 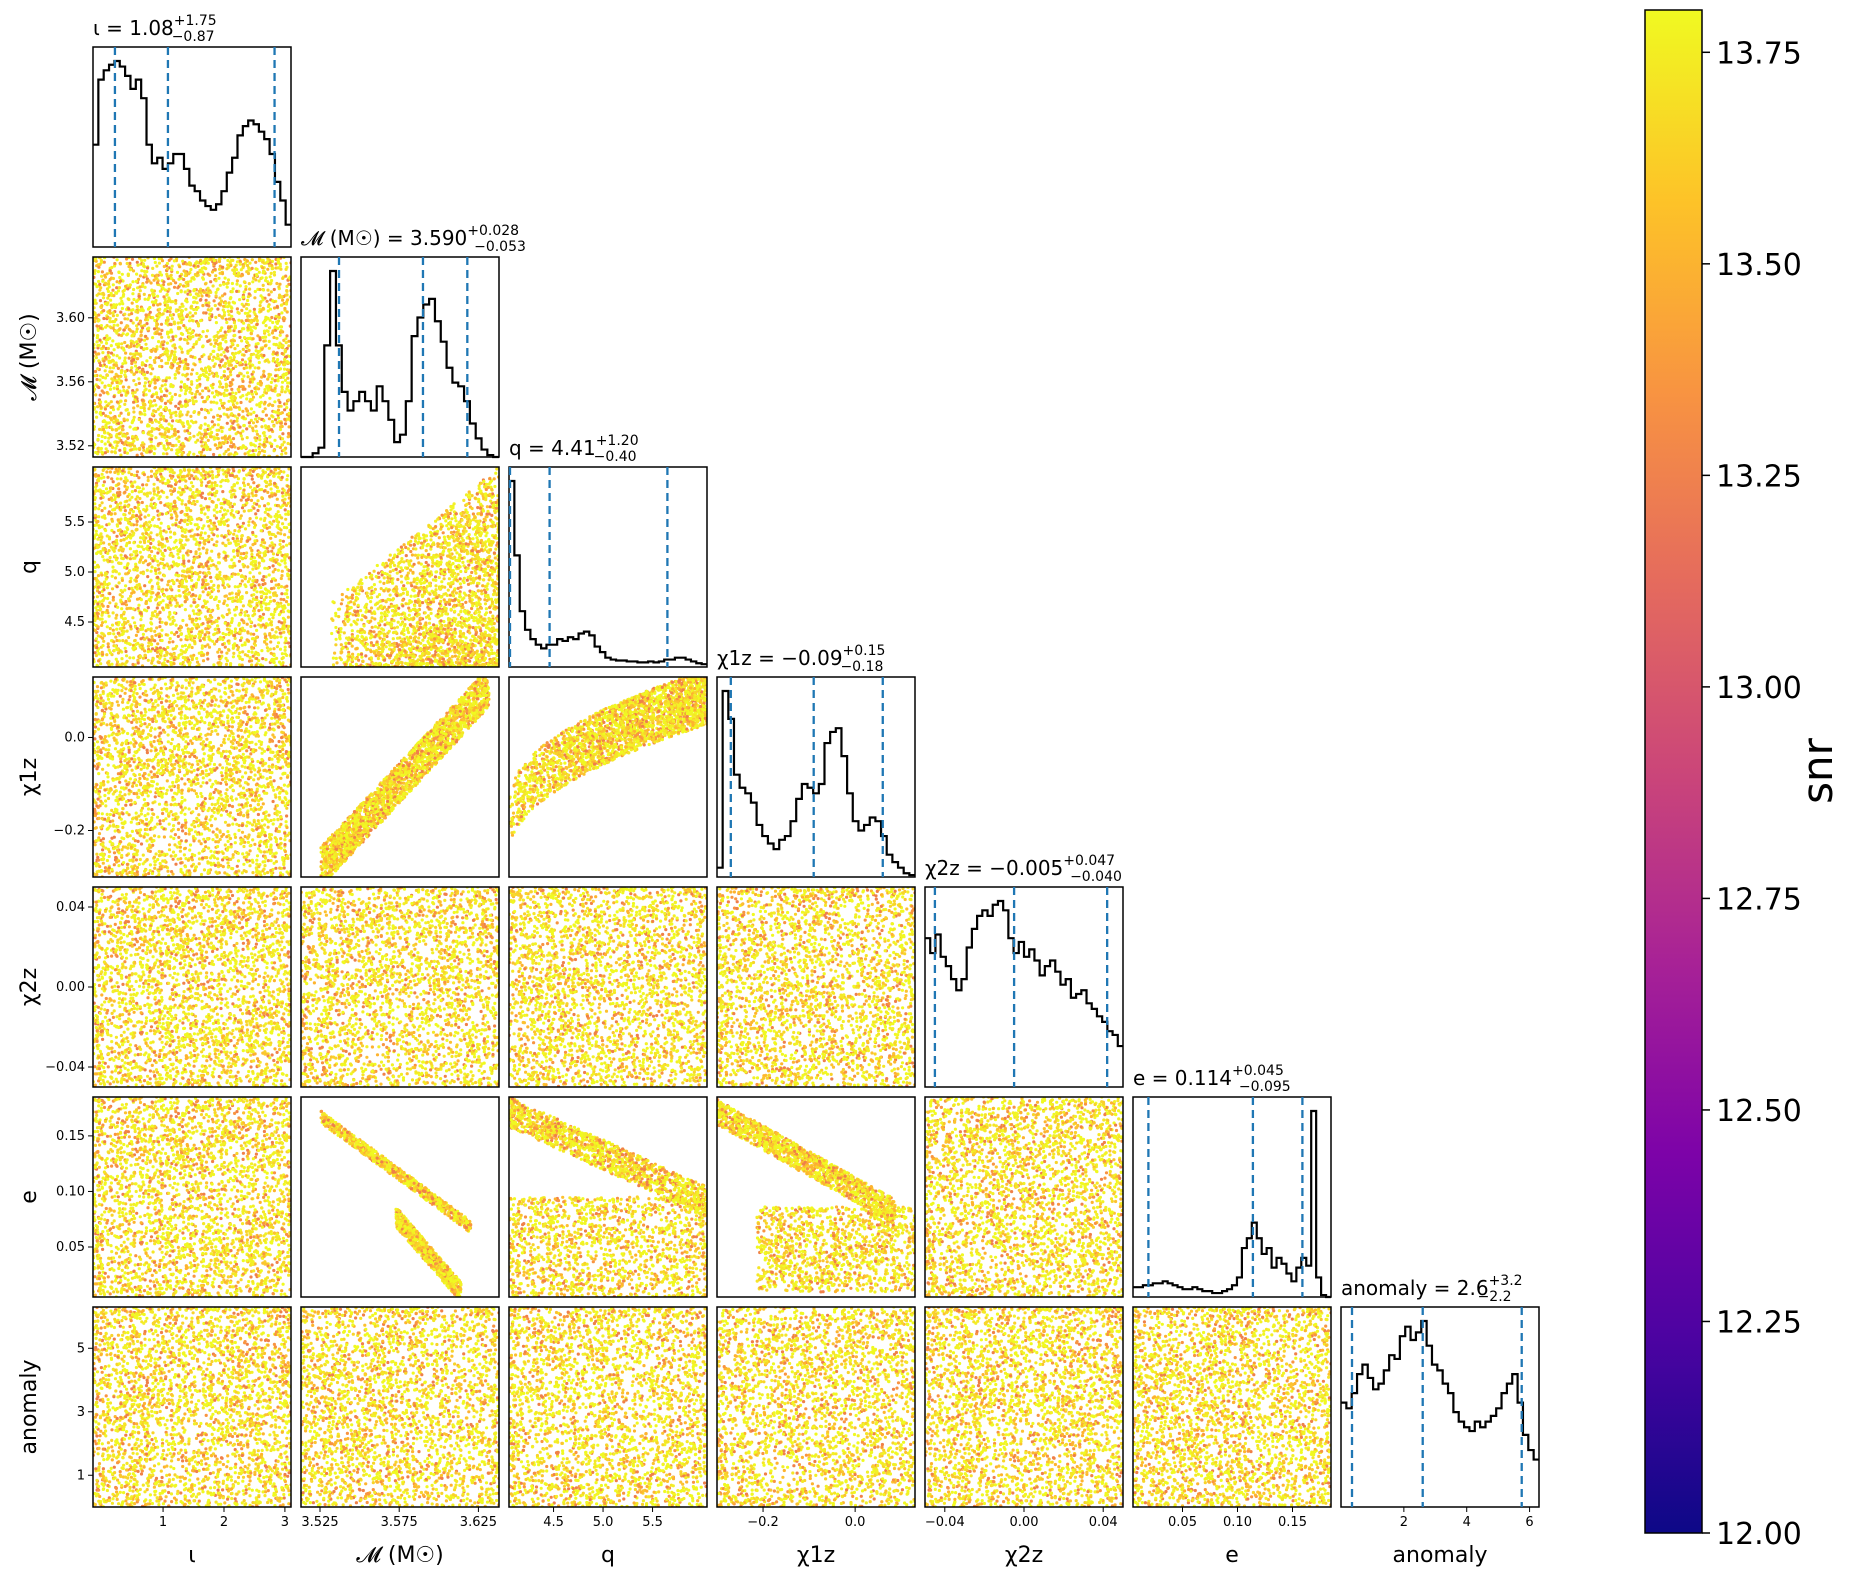 What do you see at coordinates (493, 231) in the screenshot?
I see `title-upper: +0.028` at bounding box center [493, 231].